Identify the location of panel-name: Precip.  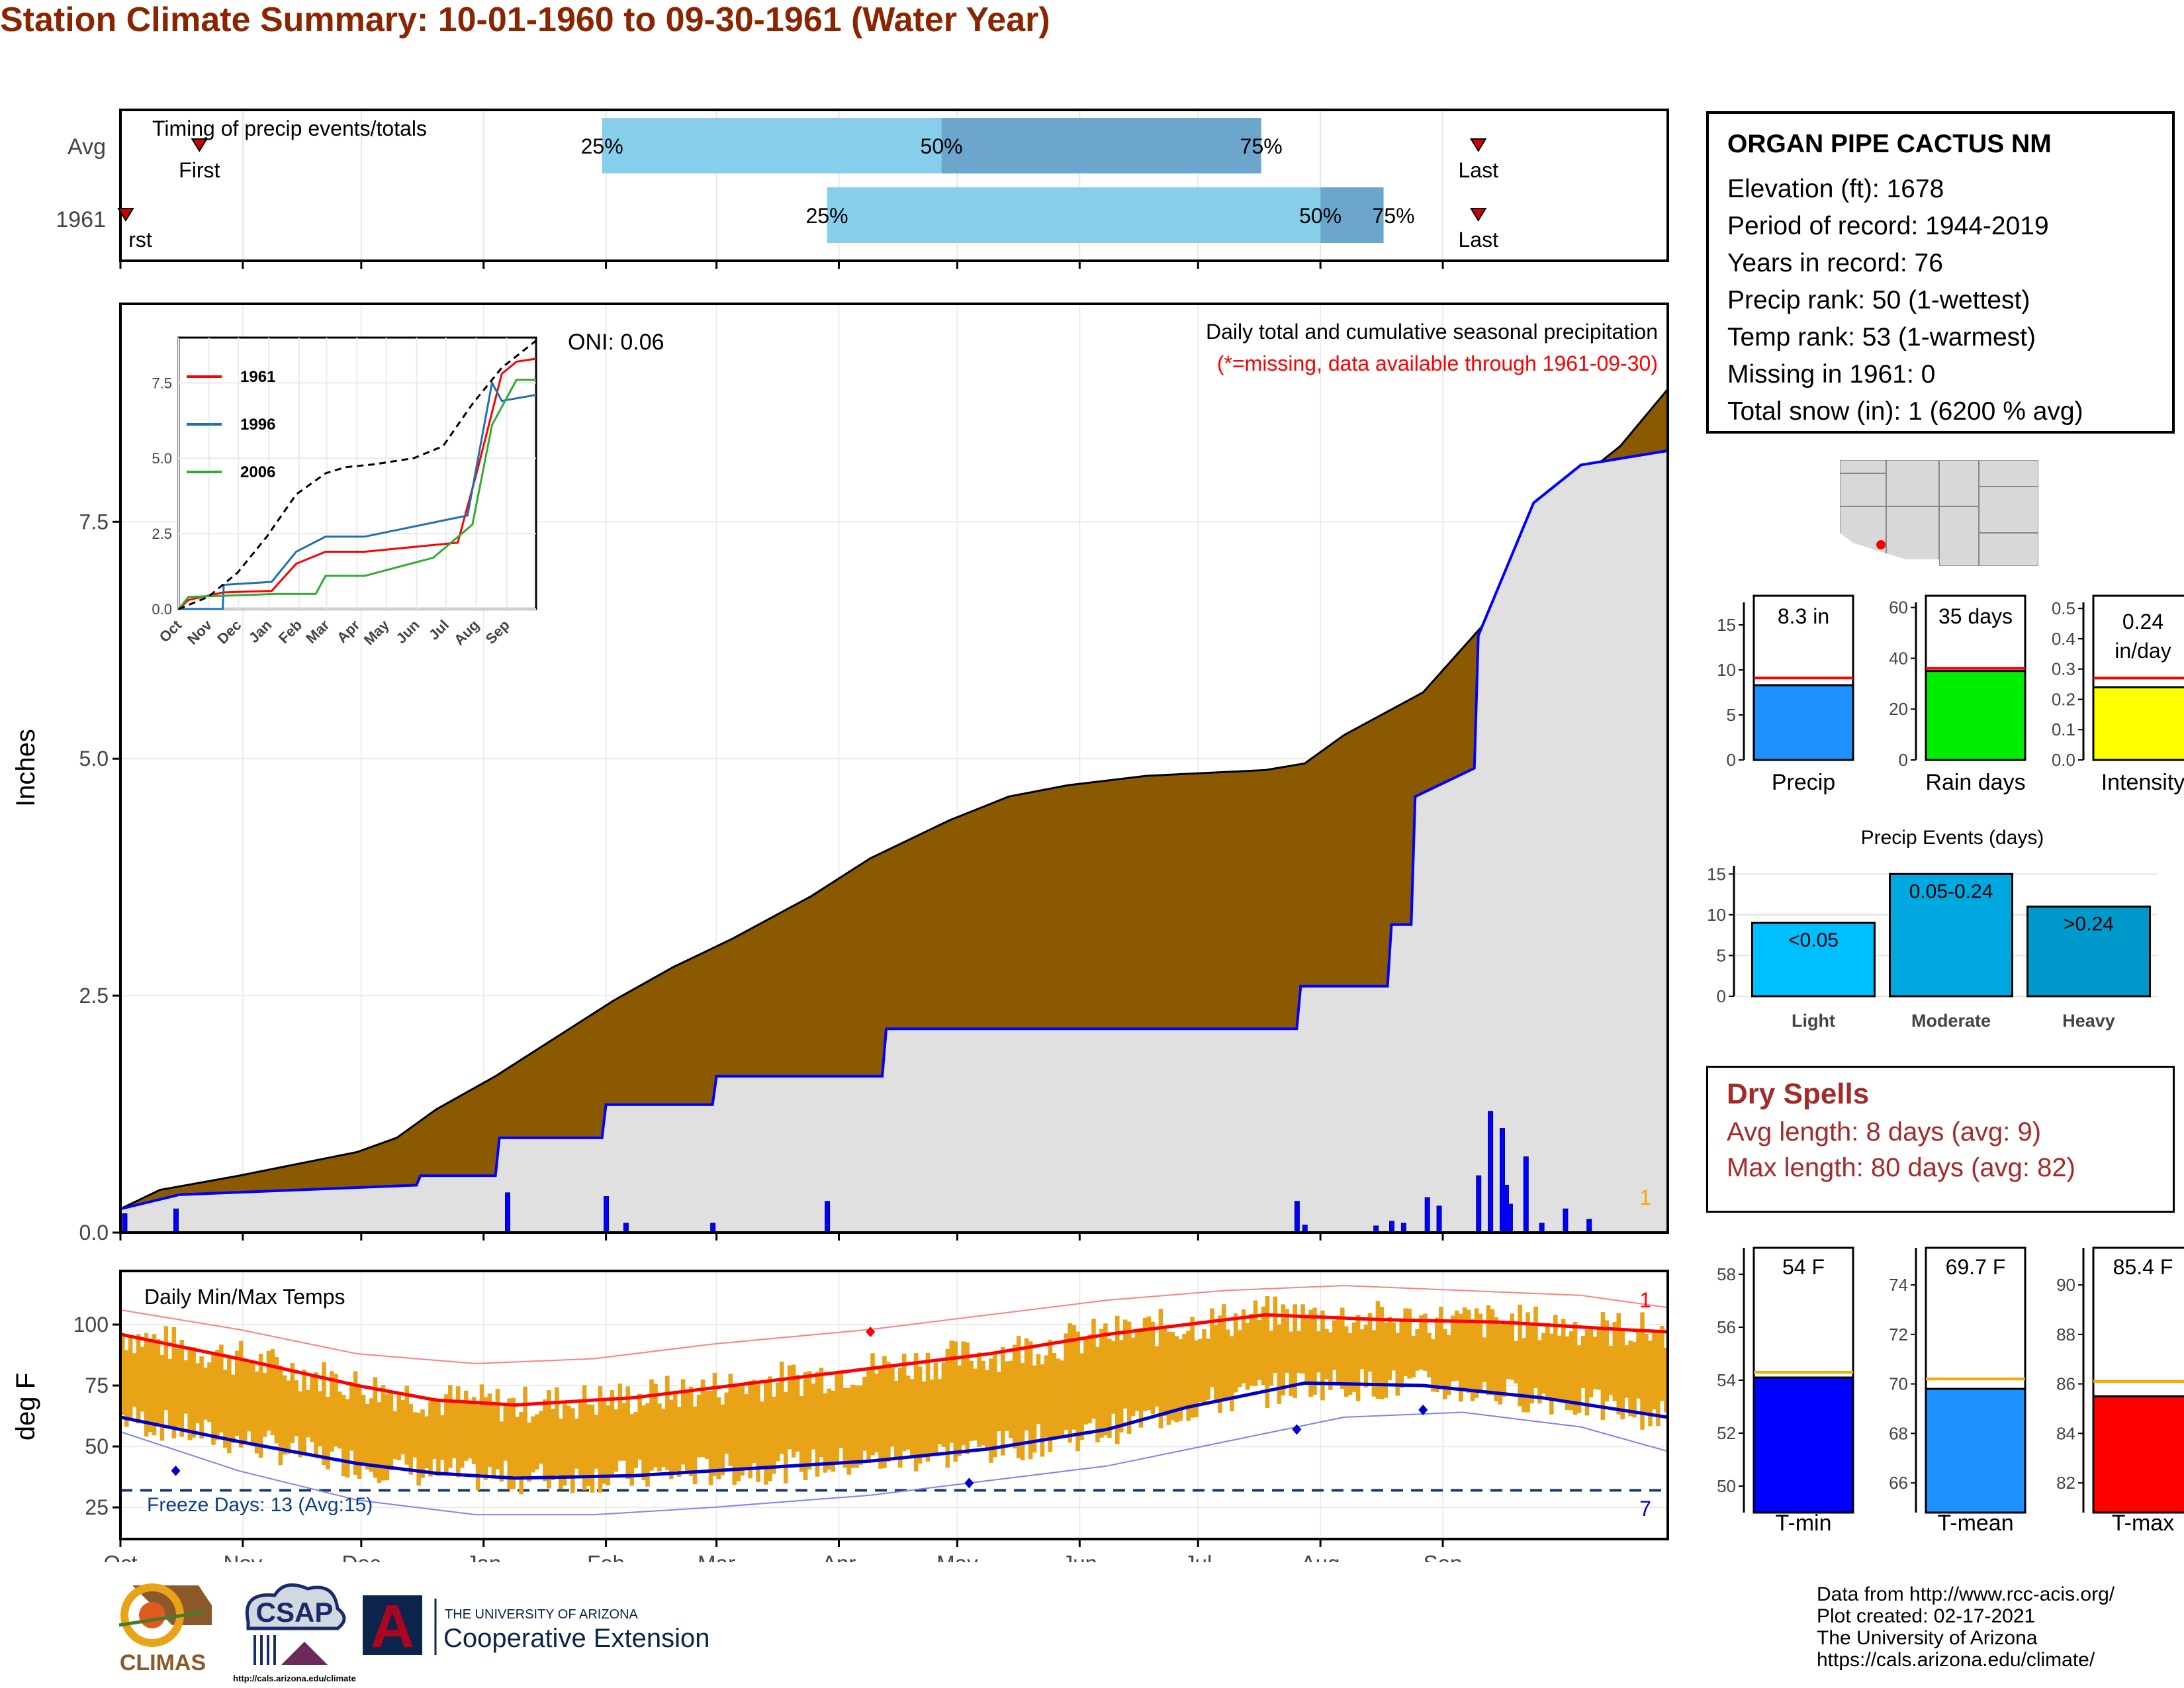
(1803, 782).